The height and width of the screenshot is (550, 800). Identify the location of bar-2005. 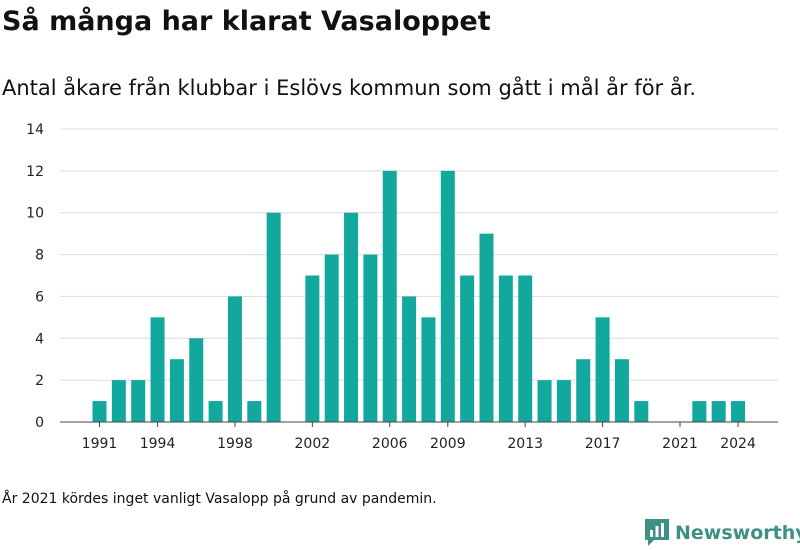
(370, 338).